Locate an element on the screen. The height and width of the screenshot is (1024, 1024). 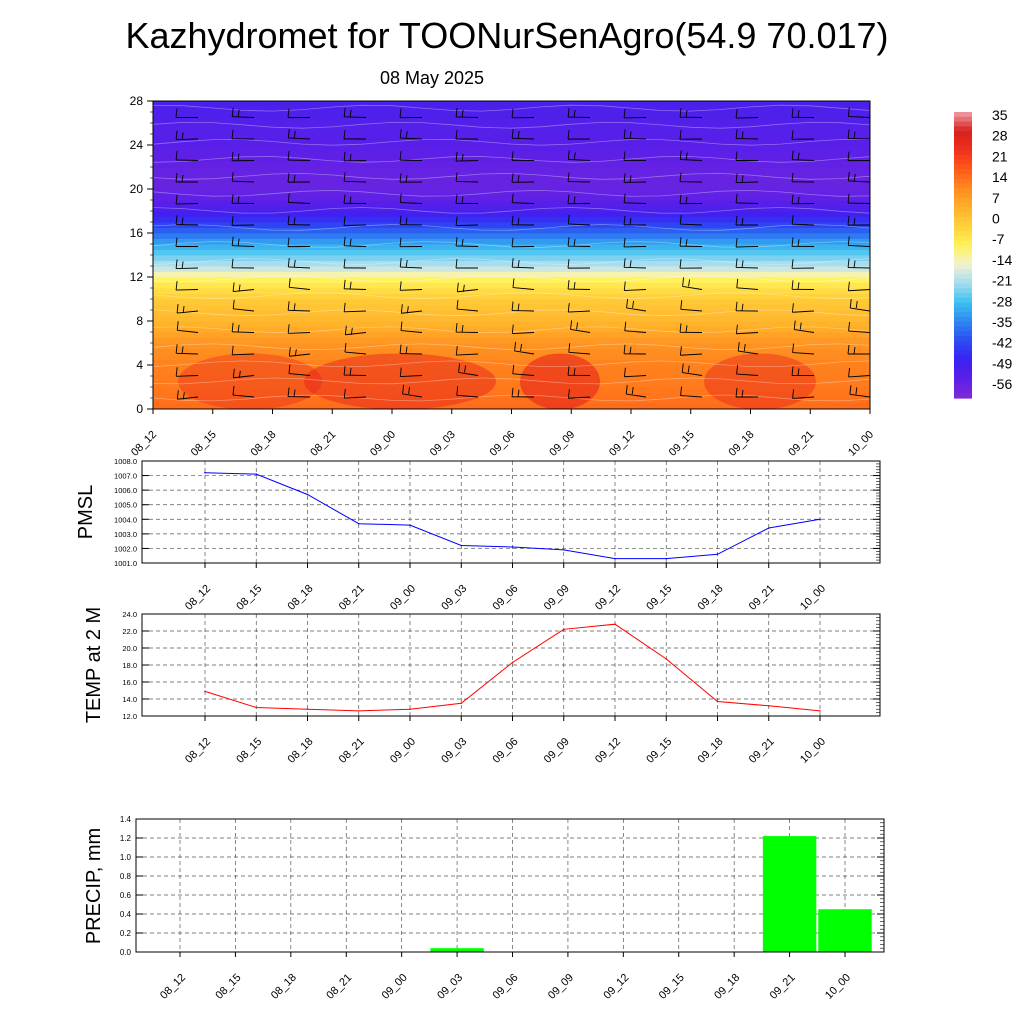
xtick-label: 09_15 is located at coordinates (672, 987).